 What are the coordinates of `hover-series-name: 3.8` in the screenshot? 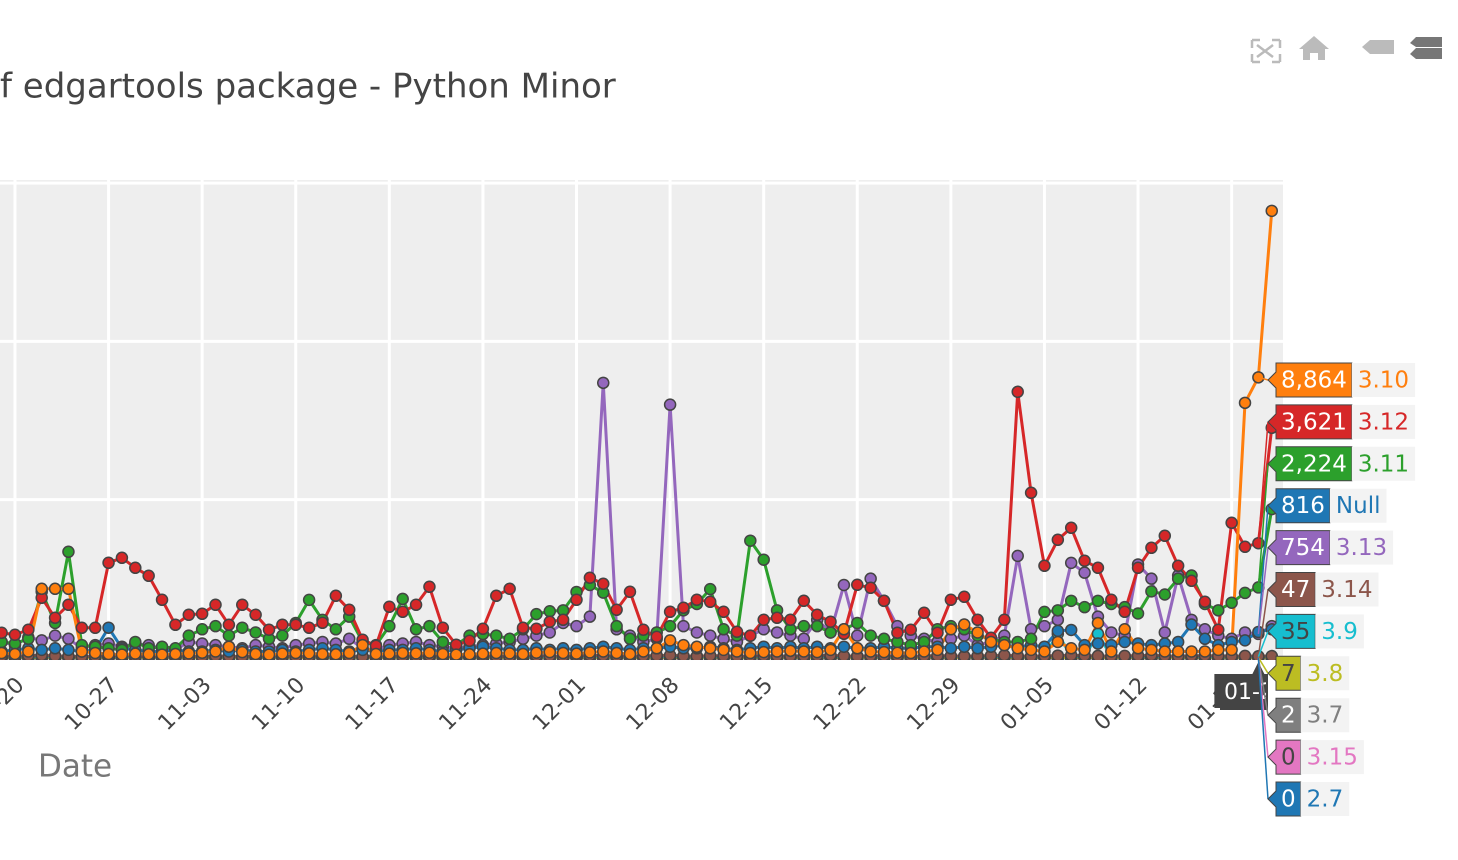 It's located at (1325, 674).